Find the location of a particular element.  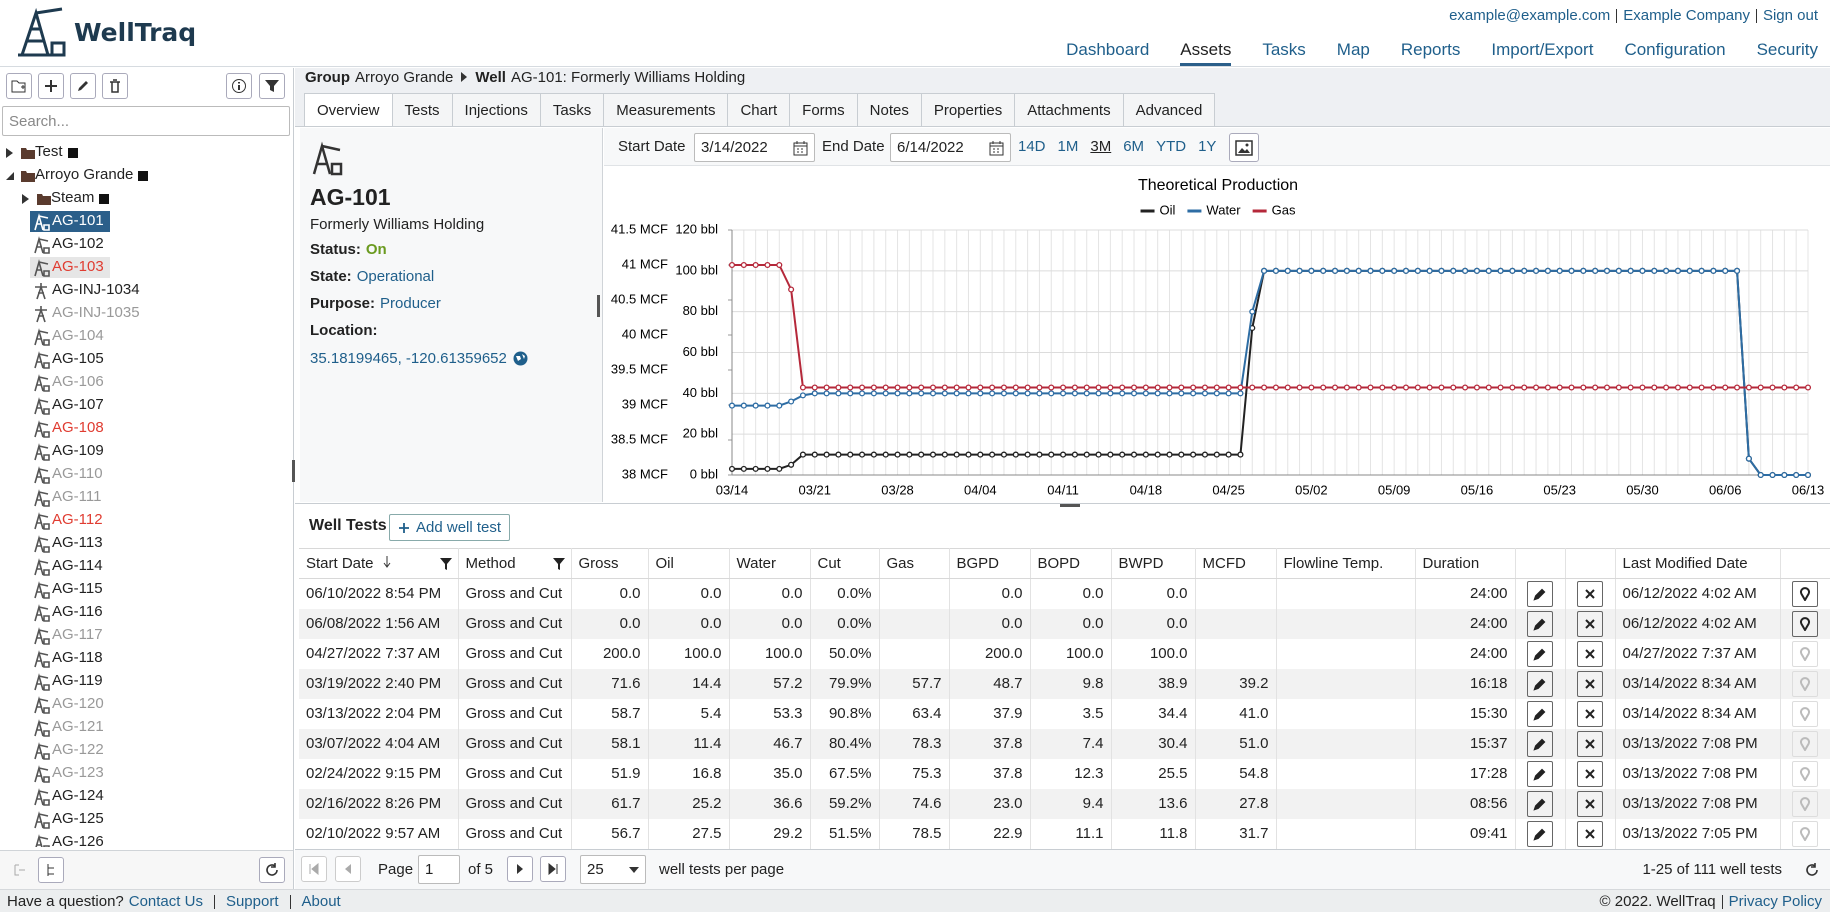

tree-item: AG-118 is located at coordinates (146, 658).